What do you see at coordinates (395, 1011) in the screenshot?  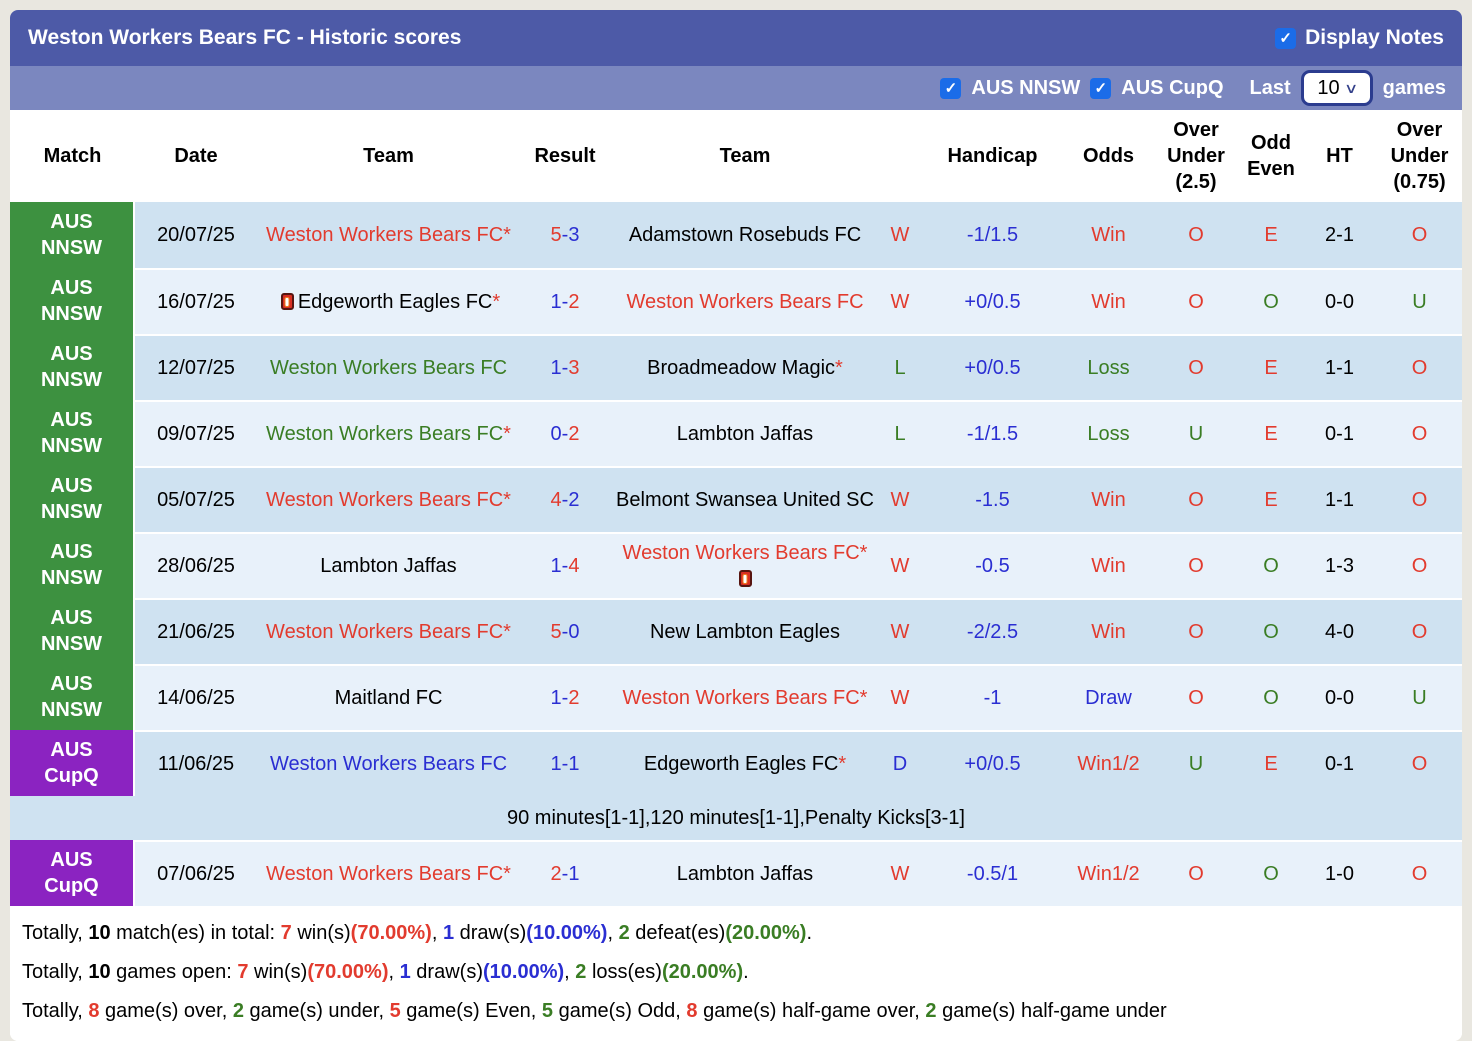 I see `summary-segment: 5` at bounding box center [395, 1011].